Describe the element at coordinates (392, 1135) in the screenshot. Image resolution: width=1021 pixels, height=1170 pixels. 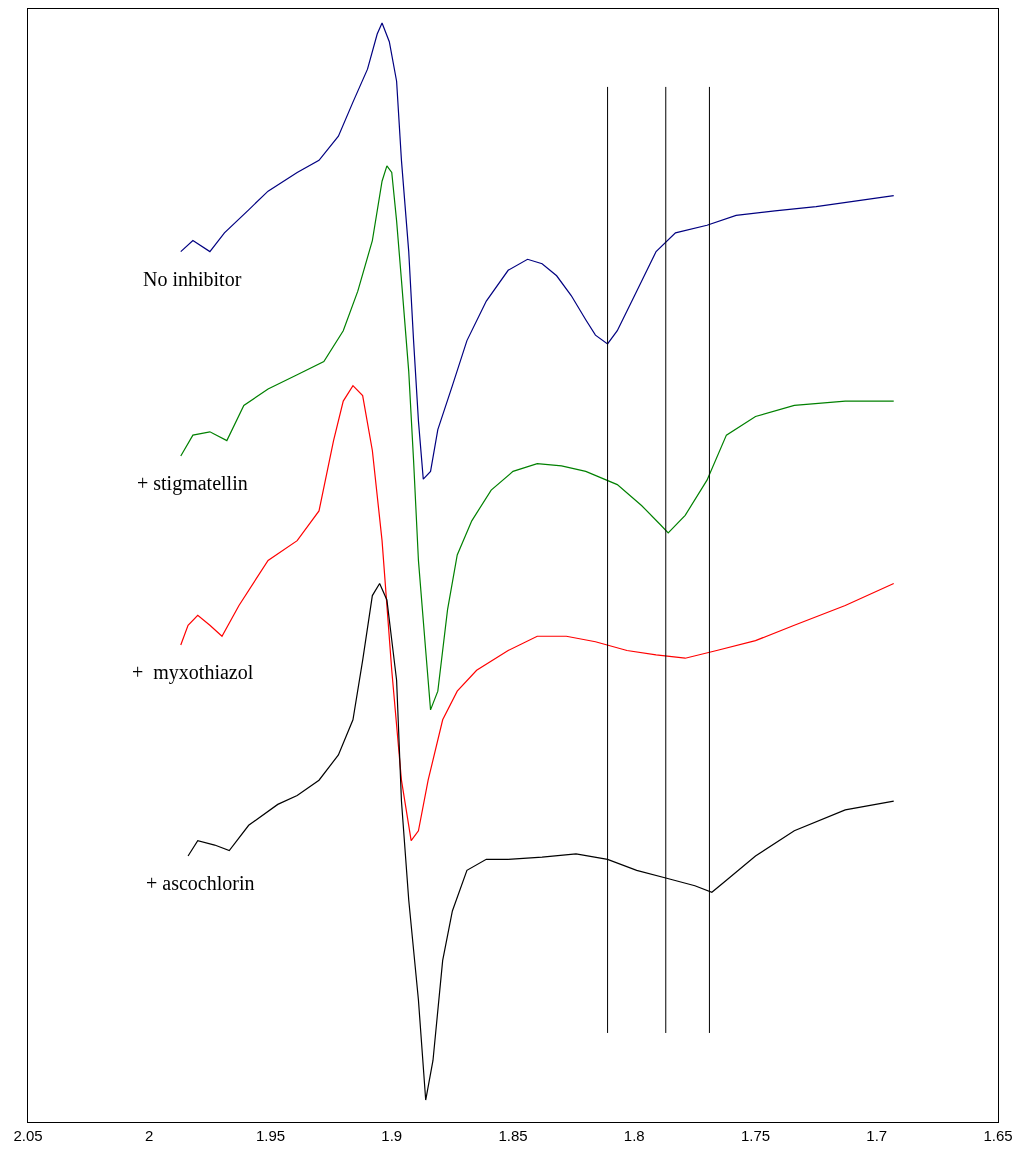
I see `x-tick-label: 1.9` at that location.